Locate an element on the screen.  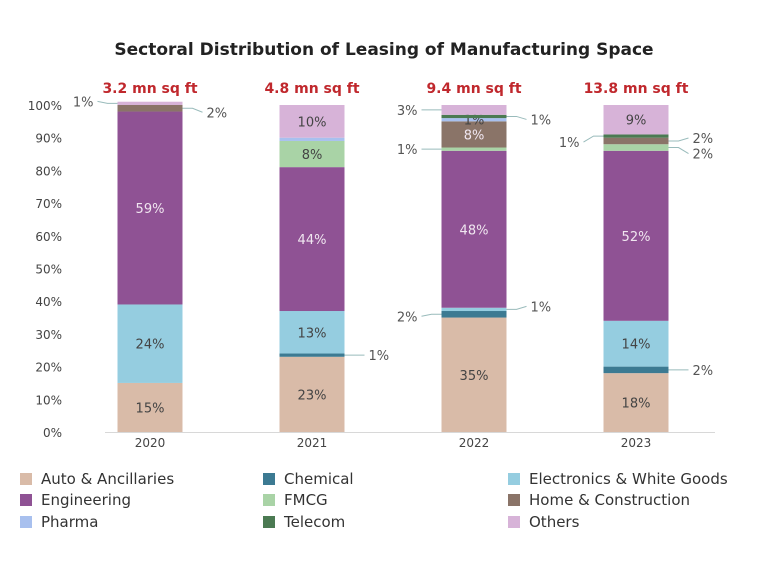
data-label: 14% is located at coordinates (636, 345).